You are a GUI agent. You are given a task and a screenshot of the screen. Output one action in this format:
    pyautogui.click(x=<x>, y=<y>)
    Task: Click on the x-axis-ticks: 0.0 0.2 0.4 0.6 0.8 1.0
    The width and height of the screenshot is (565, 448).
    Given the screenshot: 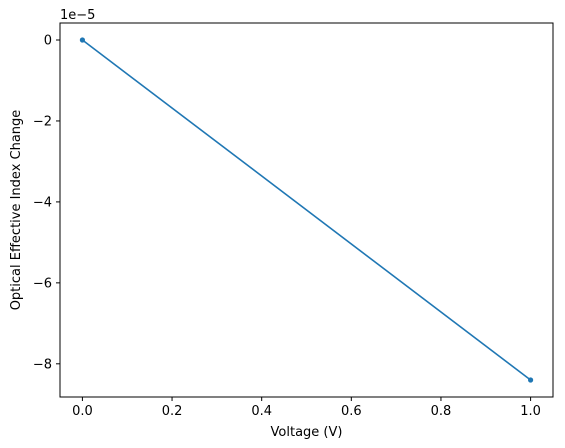 What is the action you would take?
    pyautogui.click(x=306, y=408)
    